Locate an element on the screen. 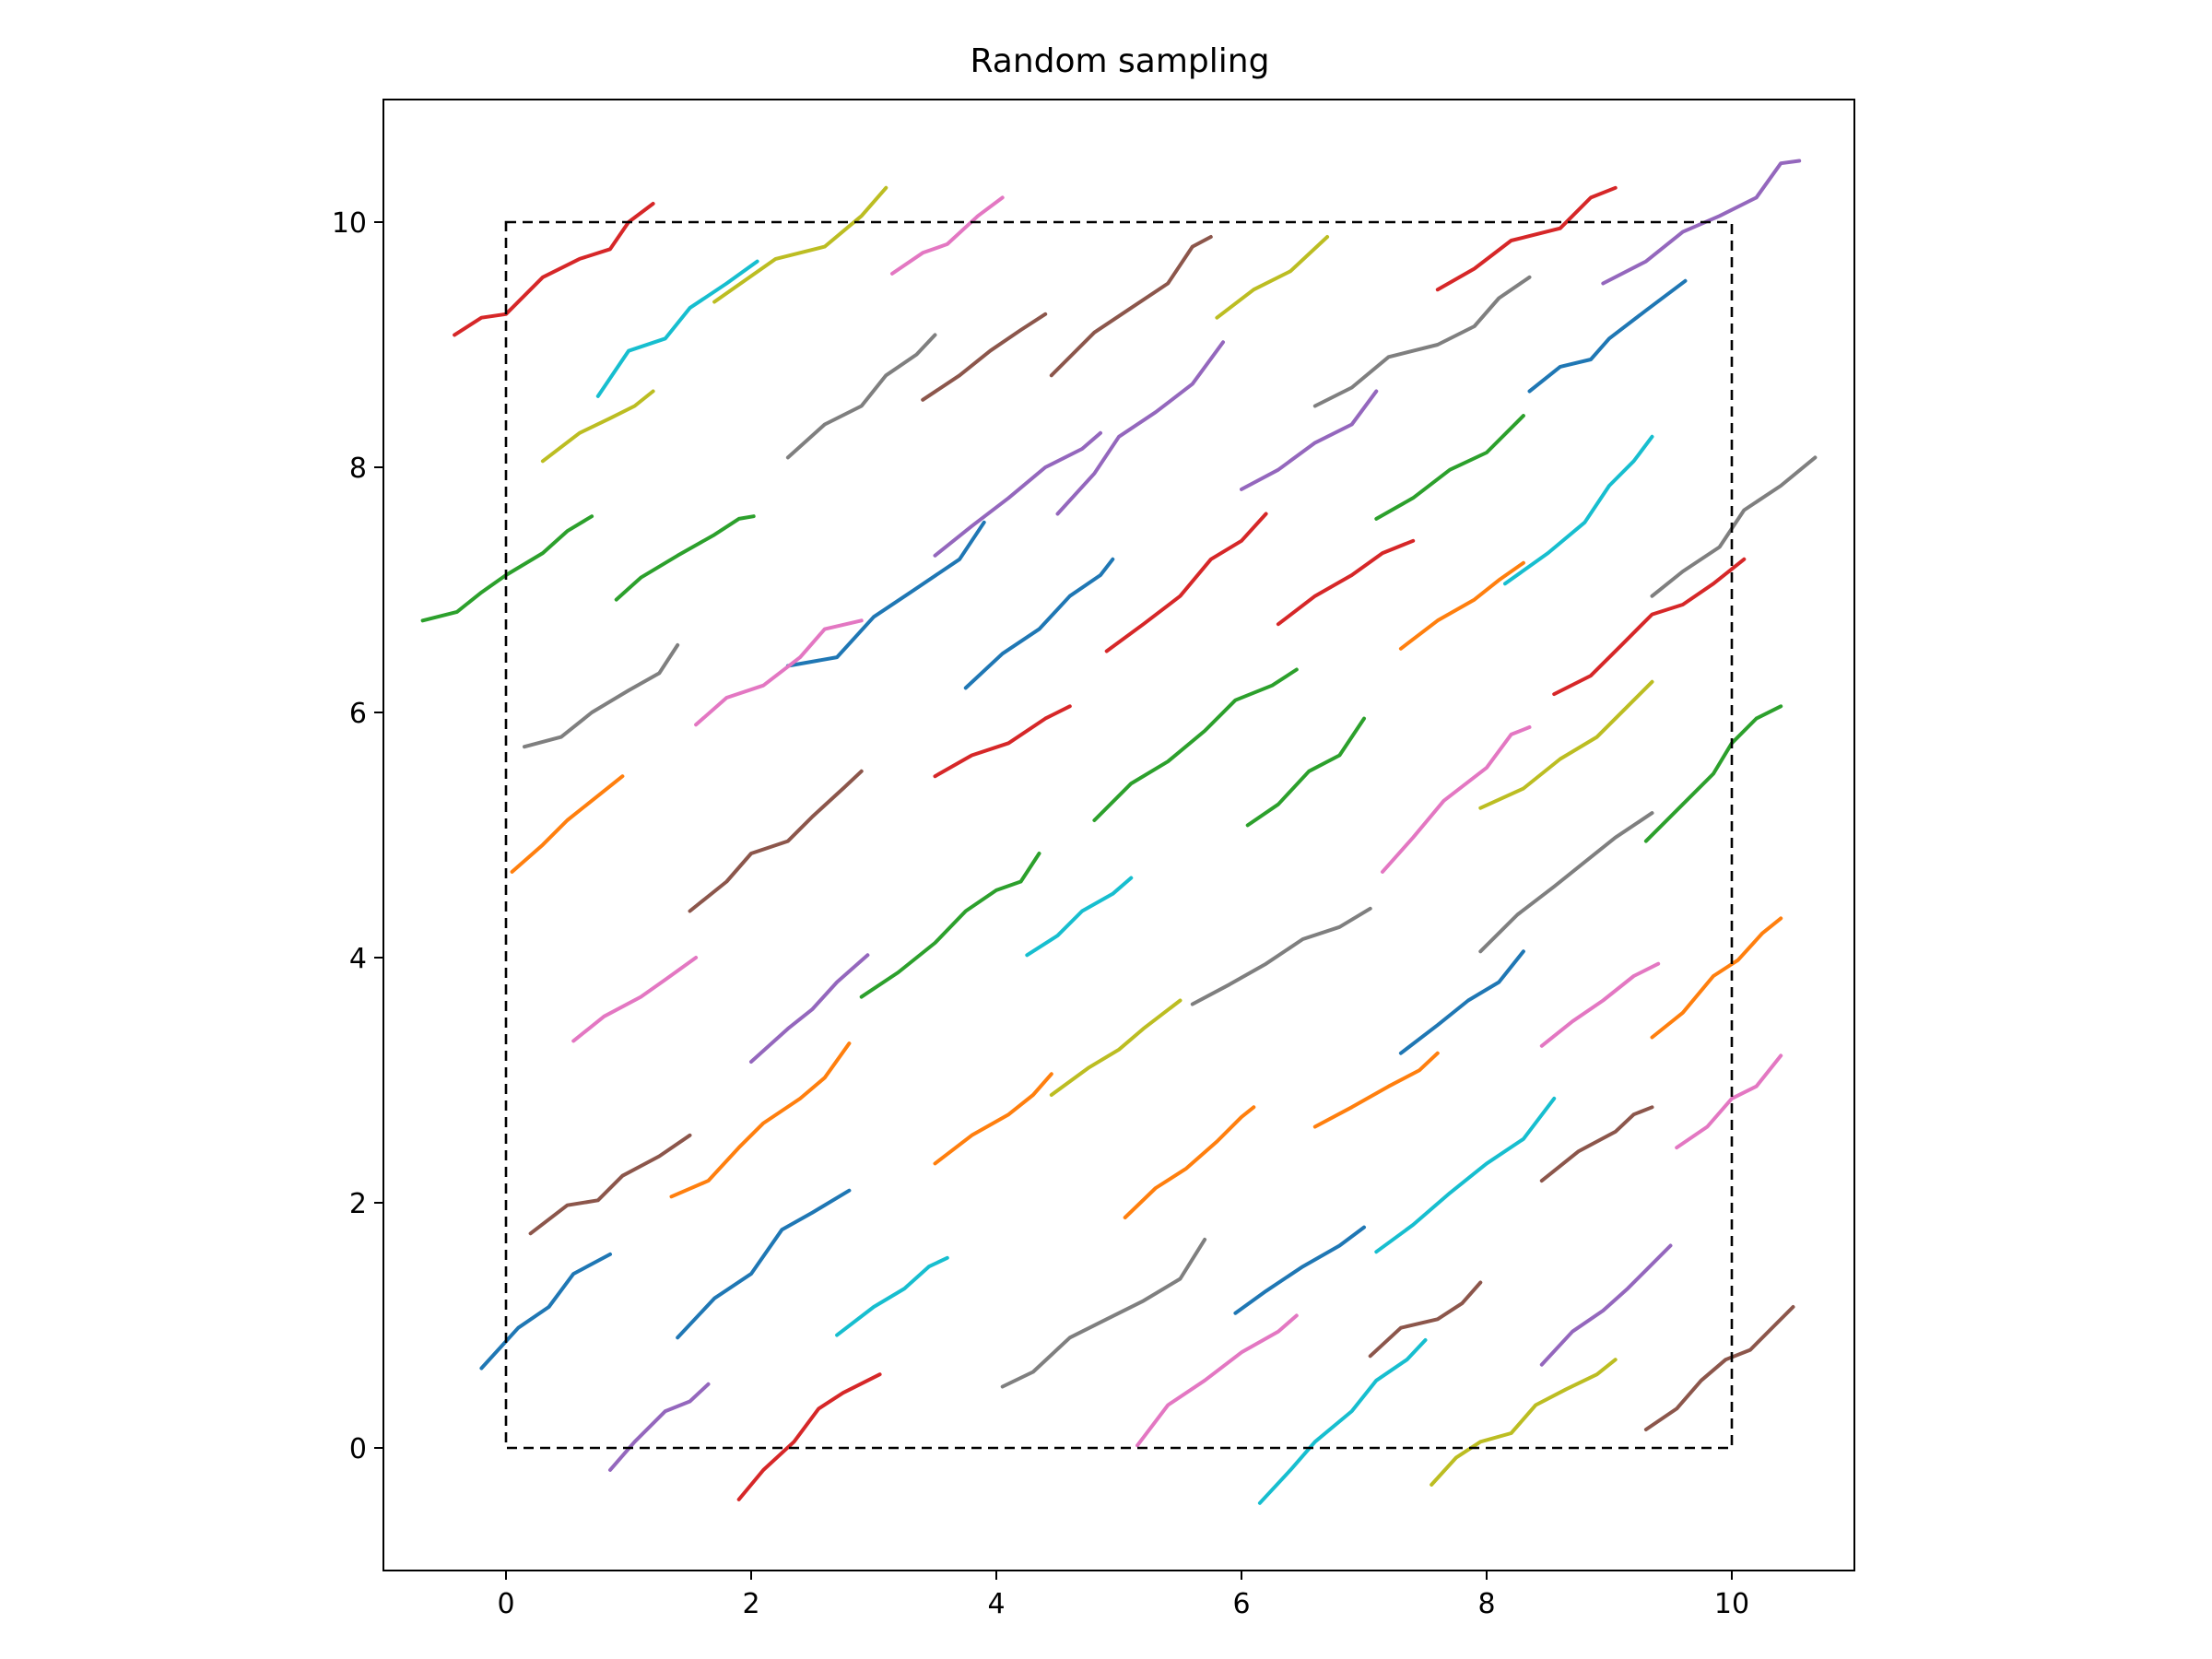  x-tick-label-6: 6 is located at coordinates (1241, 1604).